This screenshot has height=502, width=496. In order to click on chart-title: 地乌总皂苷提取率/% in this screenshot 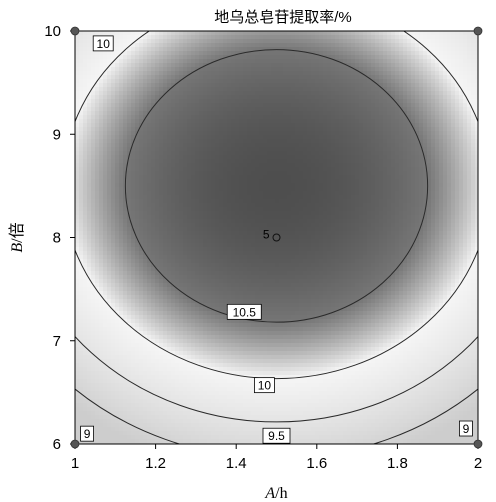, I will do `click(283, 17)`.